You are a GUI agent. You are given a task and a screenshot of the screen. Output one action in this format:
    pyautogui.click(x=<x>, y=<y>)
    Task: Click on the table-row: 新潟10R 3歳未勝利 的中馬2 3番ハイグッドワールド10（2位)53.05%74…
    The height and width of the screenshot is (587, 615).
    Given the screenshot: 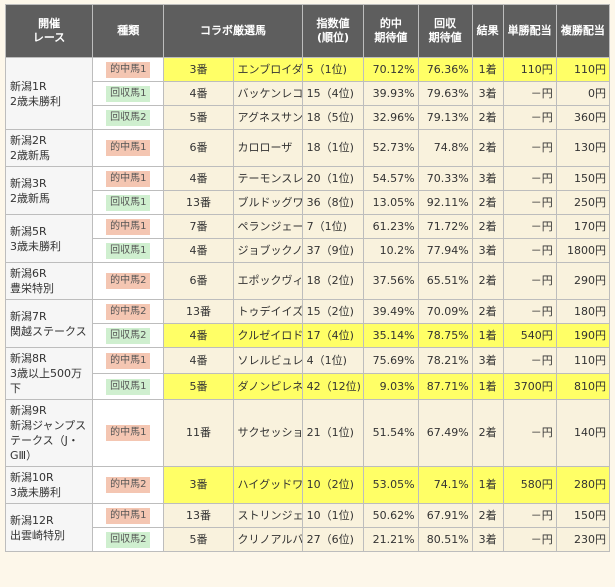 What is the action you would take?
    pyautogui.click(x=307, y=485)
    